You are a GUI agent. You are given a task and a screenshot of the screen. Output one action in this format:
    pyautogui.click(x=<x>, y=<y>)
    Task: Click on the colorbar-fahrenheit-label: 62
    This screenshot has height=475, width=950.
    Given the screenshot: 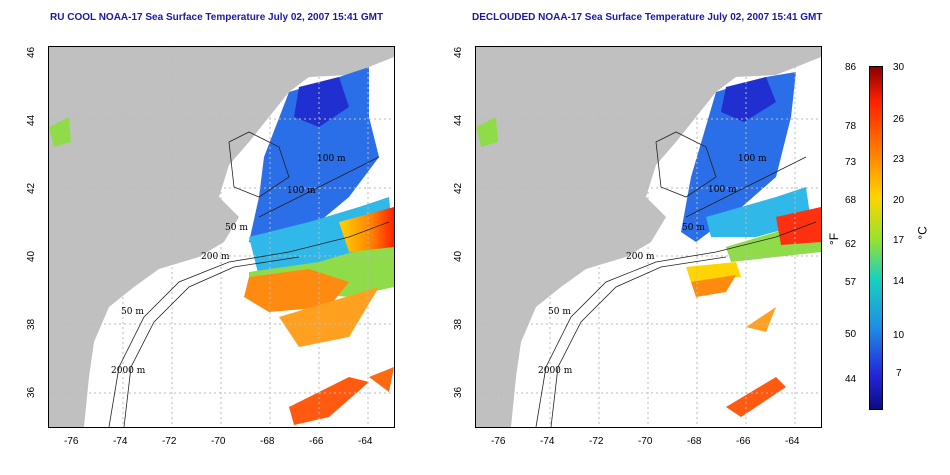 What is the action you would take?
    pyautogui.click(x=851, y=244)
    